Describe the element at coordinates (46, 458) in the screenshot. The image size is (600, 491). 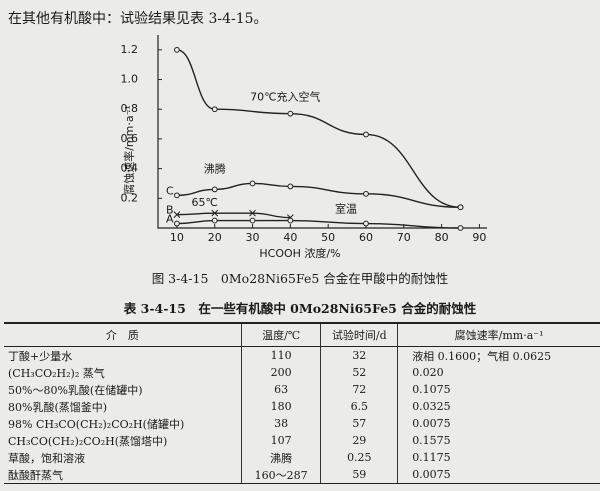
I see `table-cell: 草酸，饱和溶液` at that location.